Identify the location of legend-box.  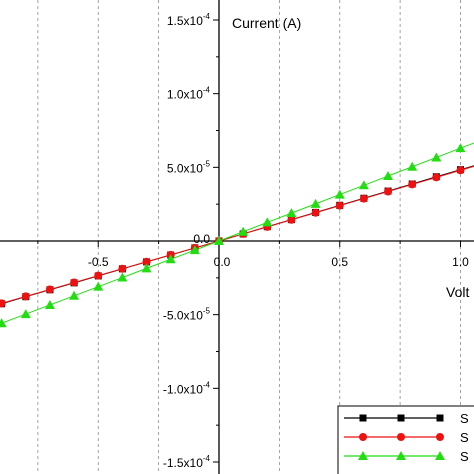
(405, 439).